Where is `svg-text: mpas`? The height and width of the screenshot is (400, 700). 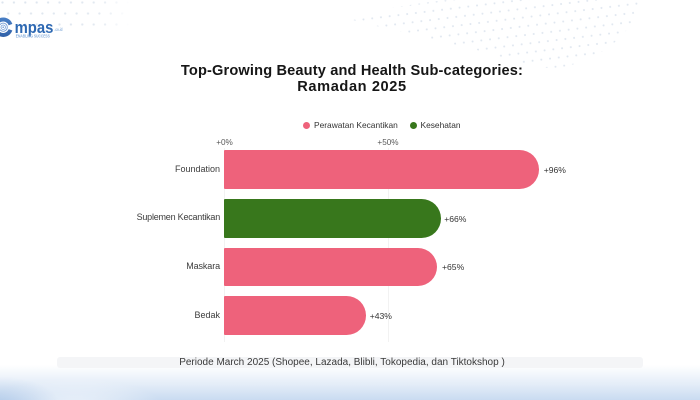
svg-text: mpas is located at coordinates (34, 28).